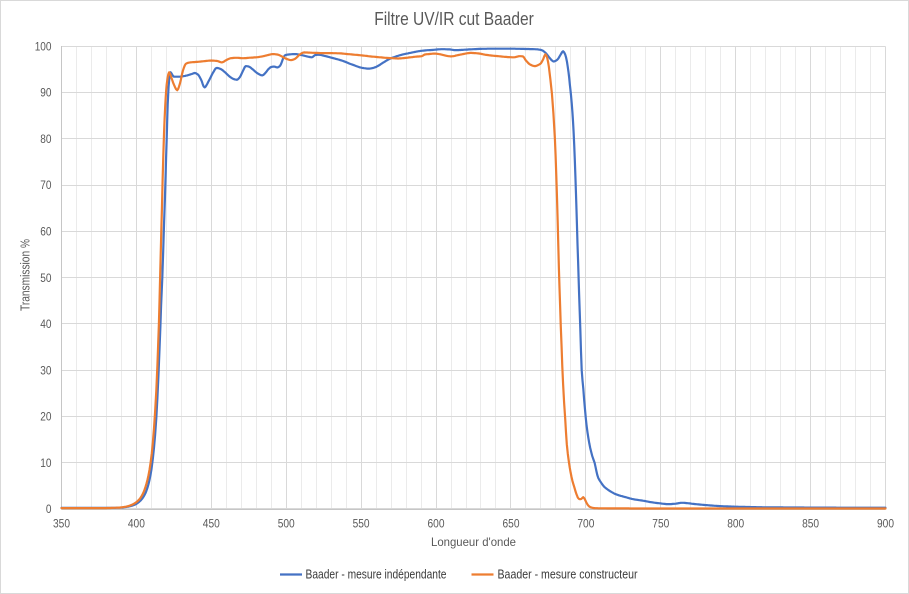 Image resolution: width=909 pixels, height=594 pixels. What do you see at coordinates (454, 19) in the screenshot?
I see `svg-text: Filtre UV/IR cut Baader` at bounding box center [454, 19].